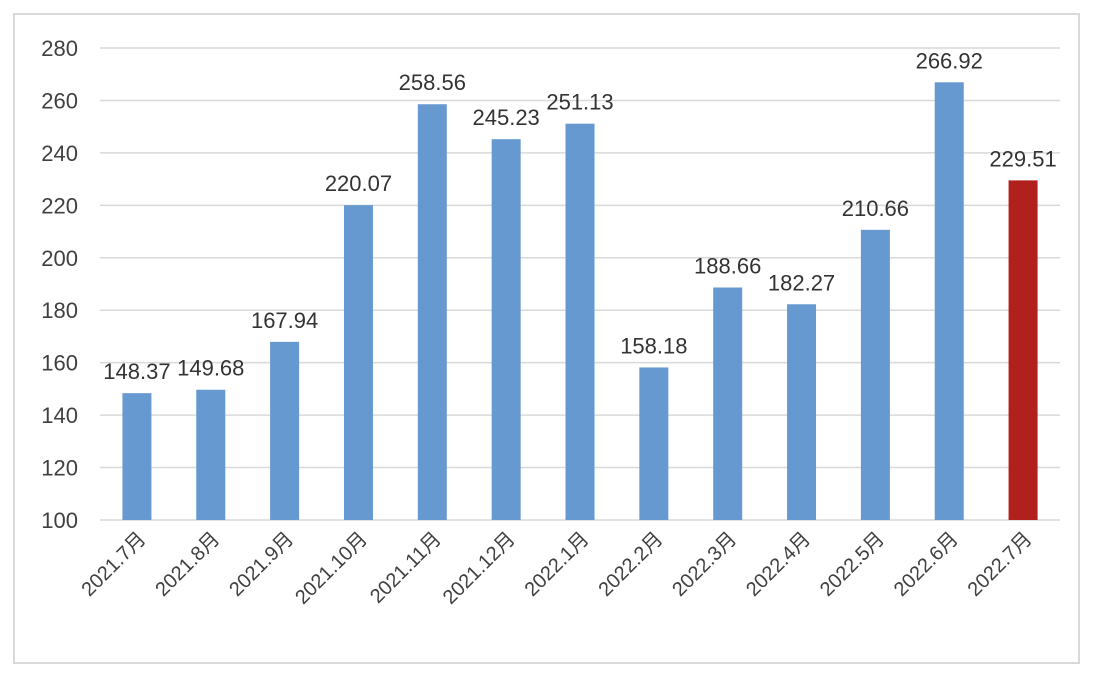 This screenshot has height=676, width=1094. I want to click on data-label: 149.68, so click(210, 368).